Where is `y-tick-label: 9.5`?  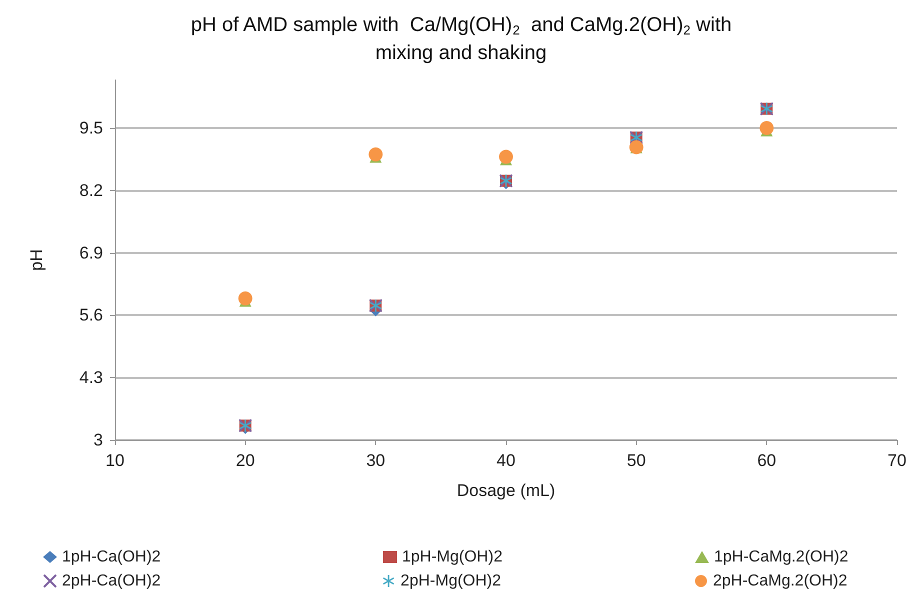
y-tick-label: 9.5 is located at coordinates (91, 128).